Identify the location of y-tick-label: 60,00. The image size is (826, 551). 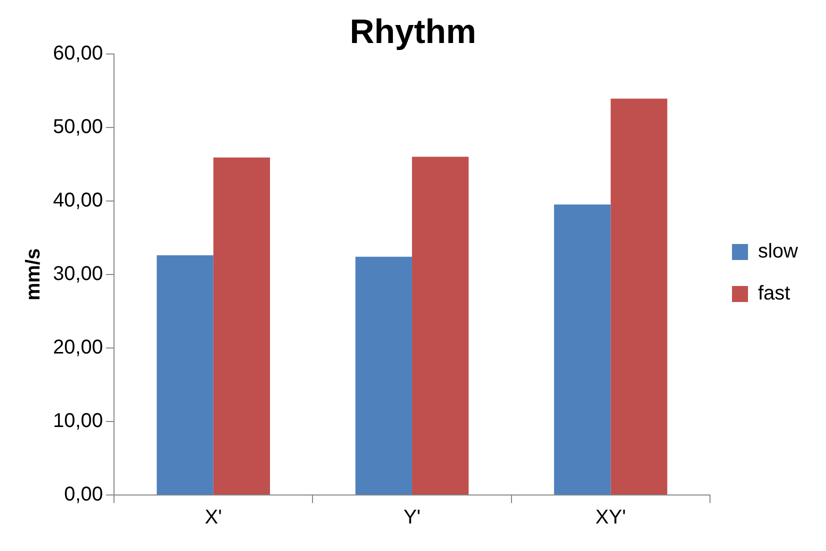
(78, 53).